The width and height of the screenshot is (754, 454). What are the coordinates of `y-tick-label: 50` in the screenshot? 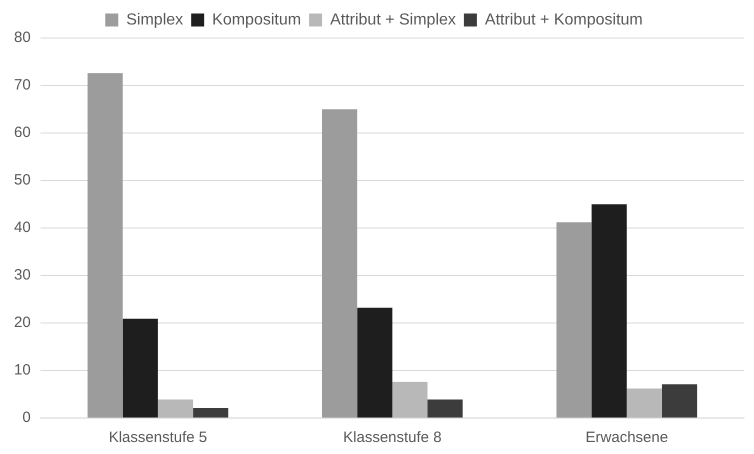 It's located at (22, 180).